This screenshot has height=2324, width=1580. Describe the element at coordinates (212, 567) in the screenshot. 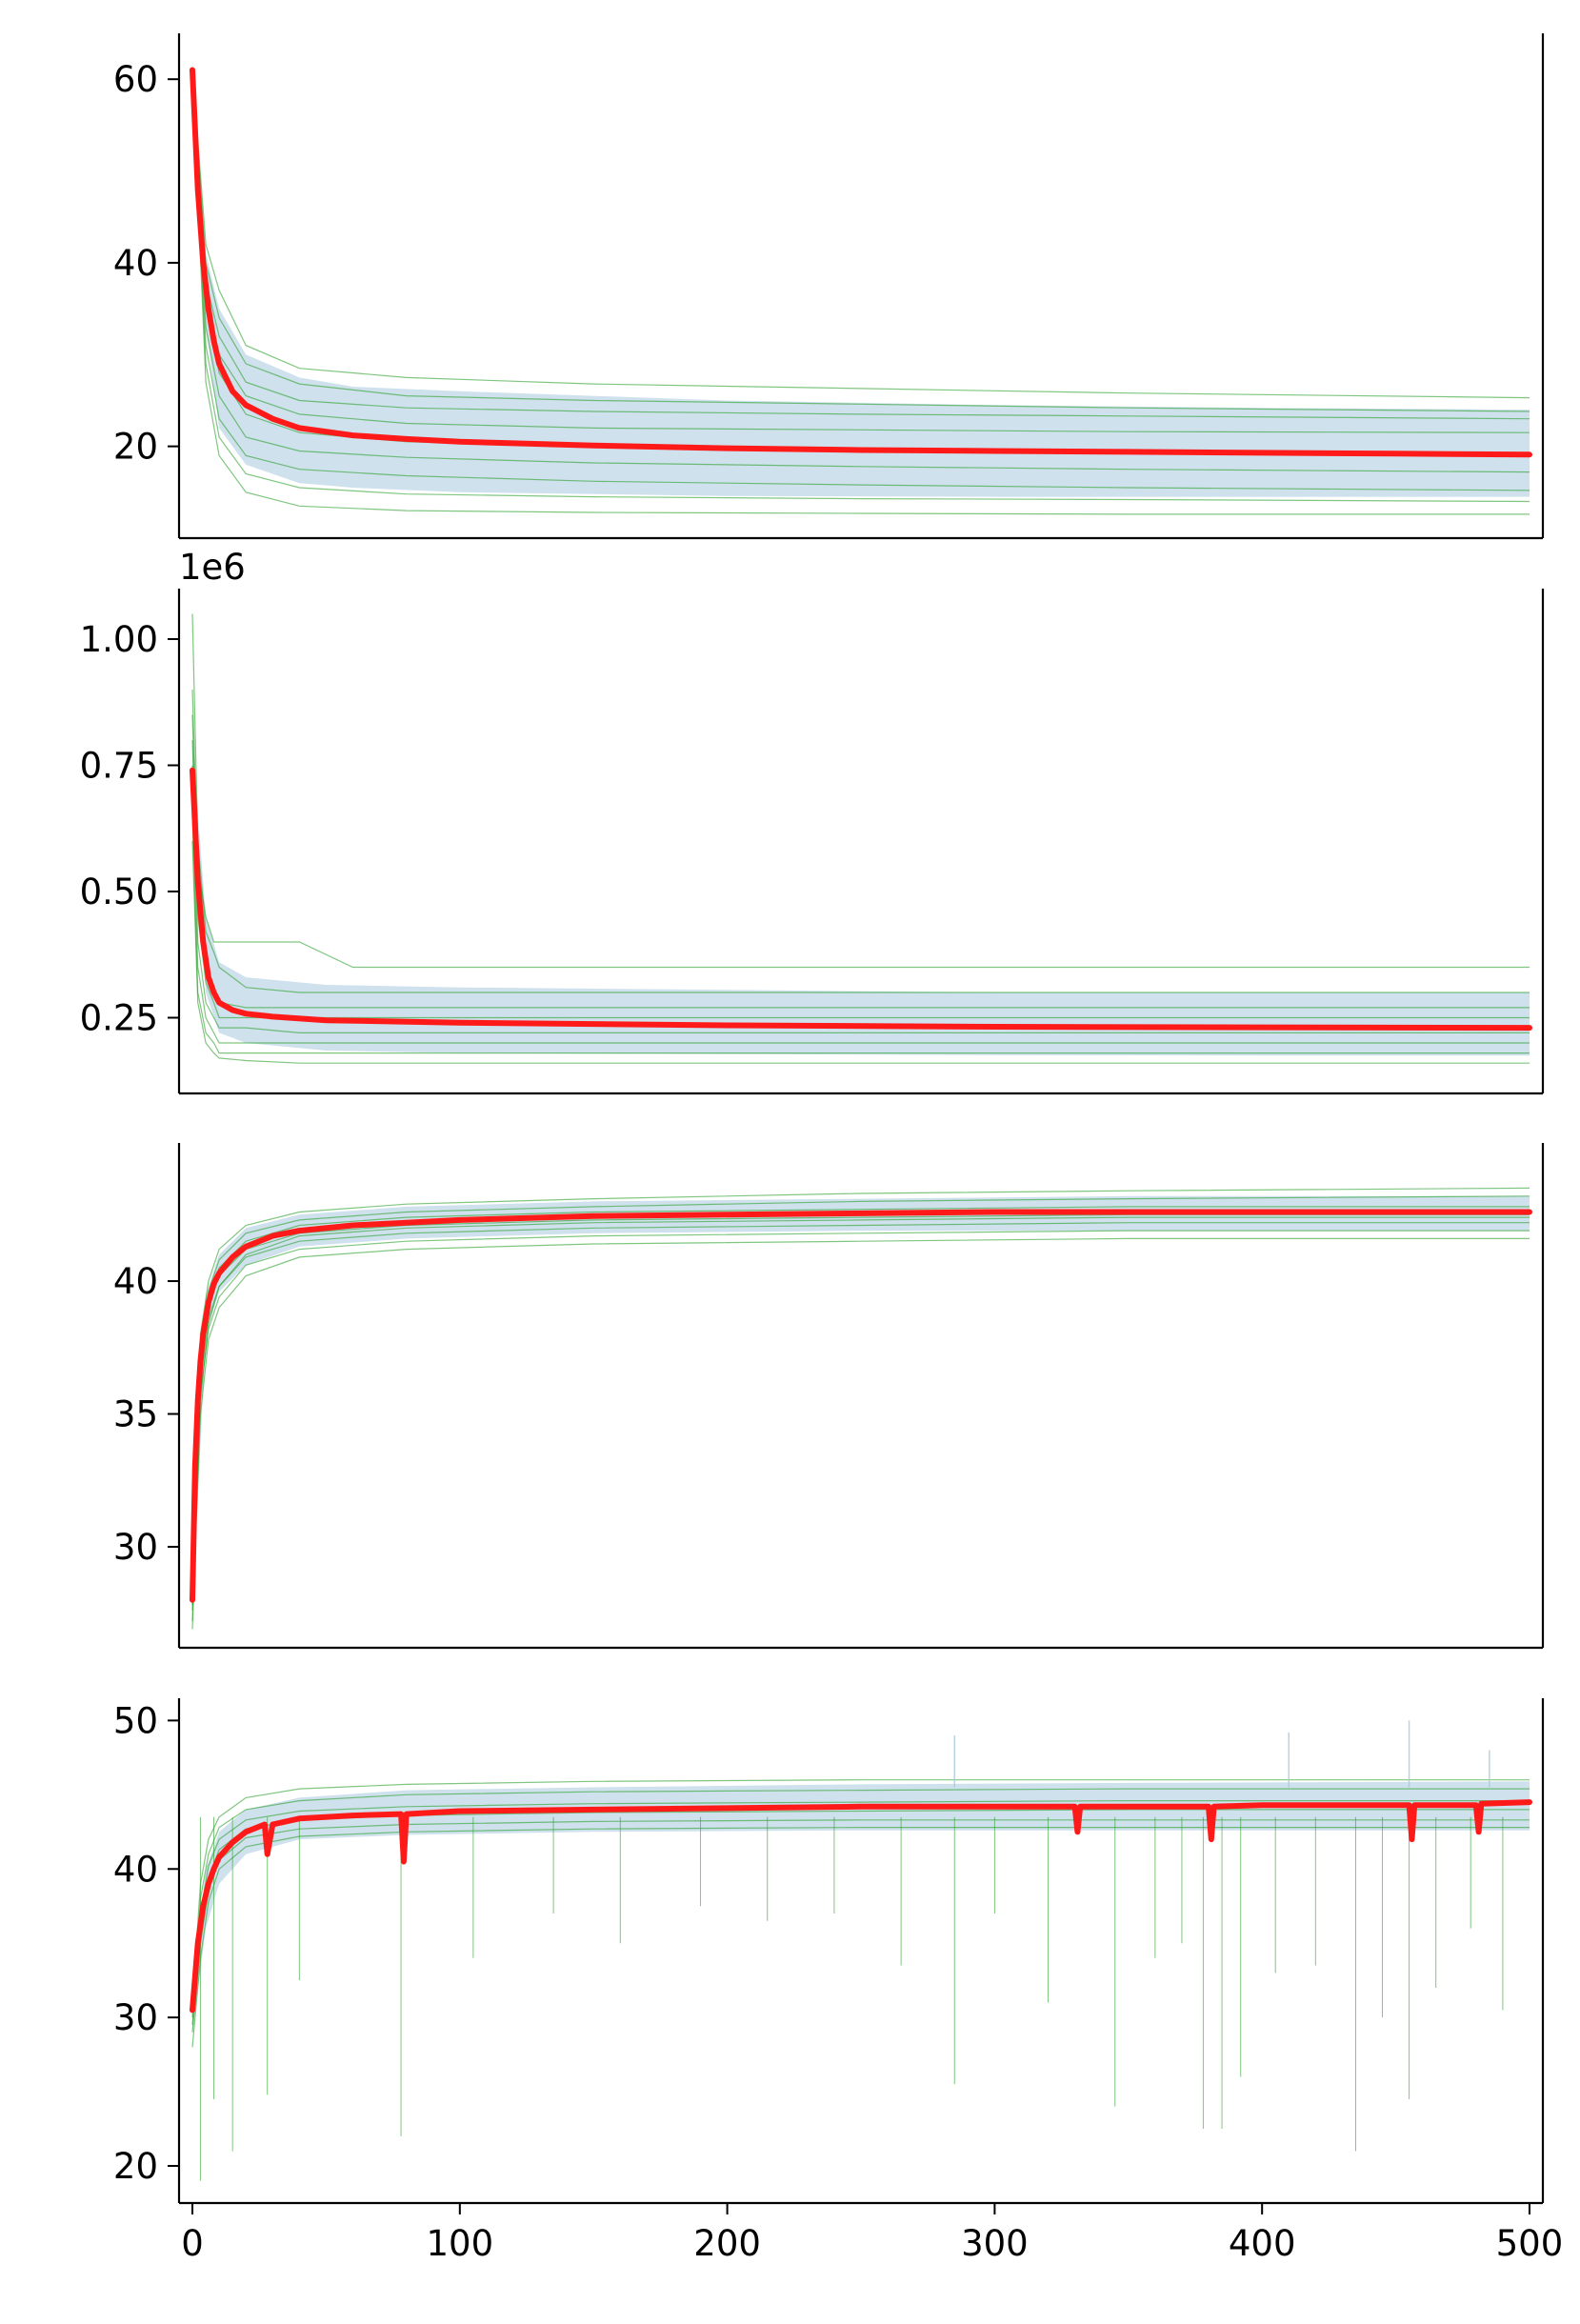

I see `offset-text: 1e6` at that location.